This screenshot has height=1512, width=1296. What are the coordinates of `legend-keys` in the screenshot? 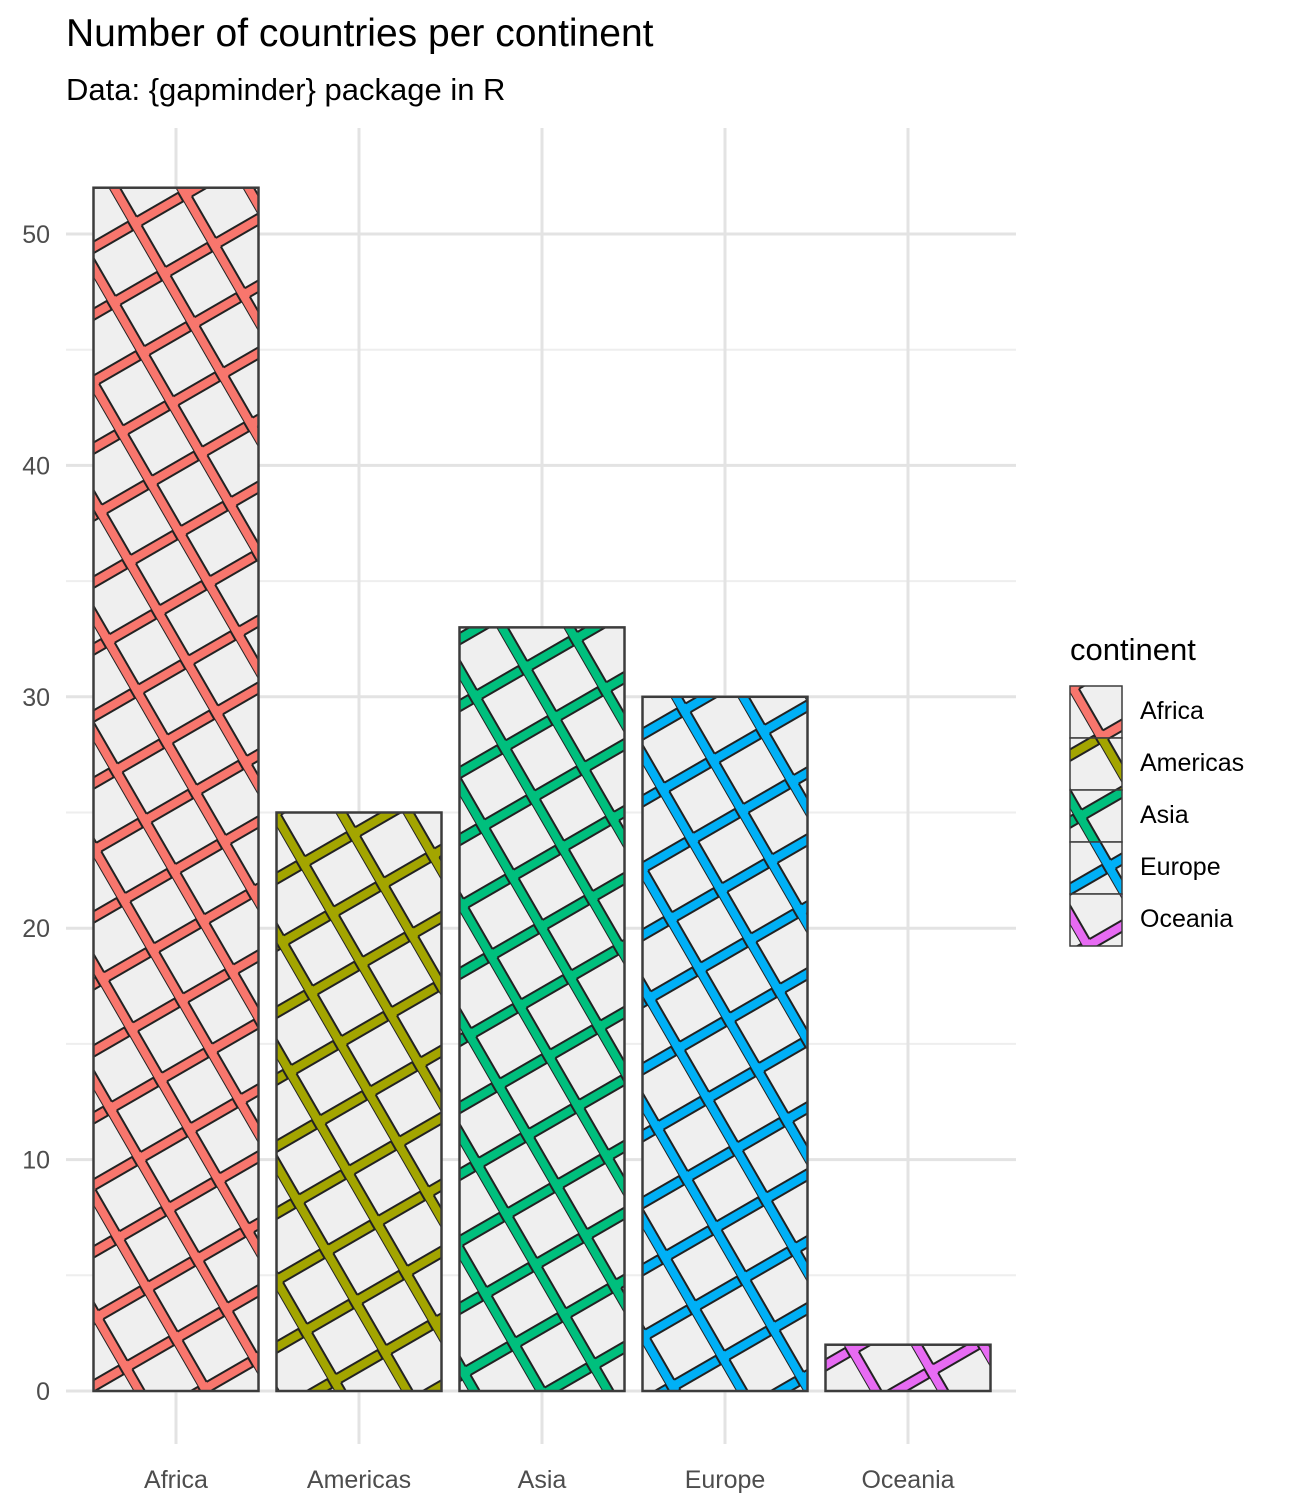 It's located at (1096, 816).